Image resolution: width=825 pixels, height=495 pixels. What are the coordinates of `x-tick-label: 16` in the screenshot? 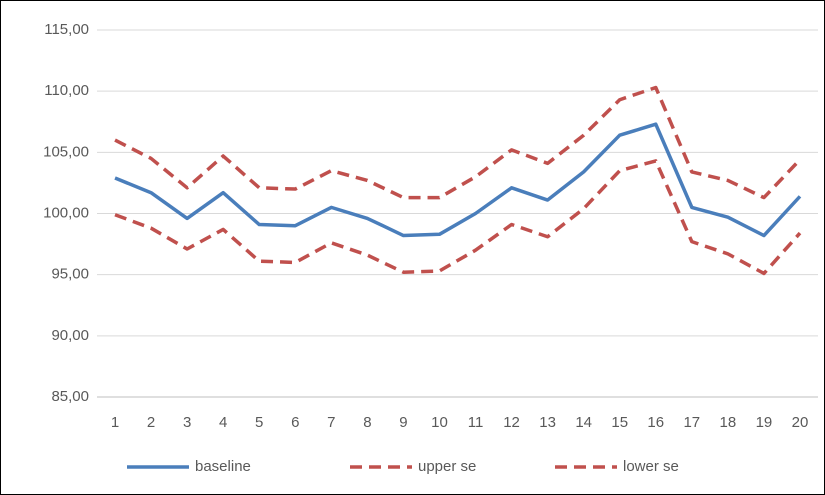 It's located at (655, 422).